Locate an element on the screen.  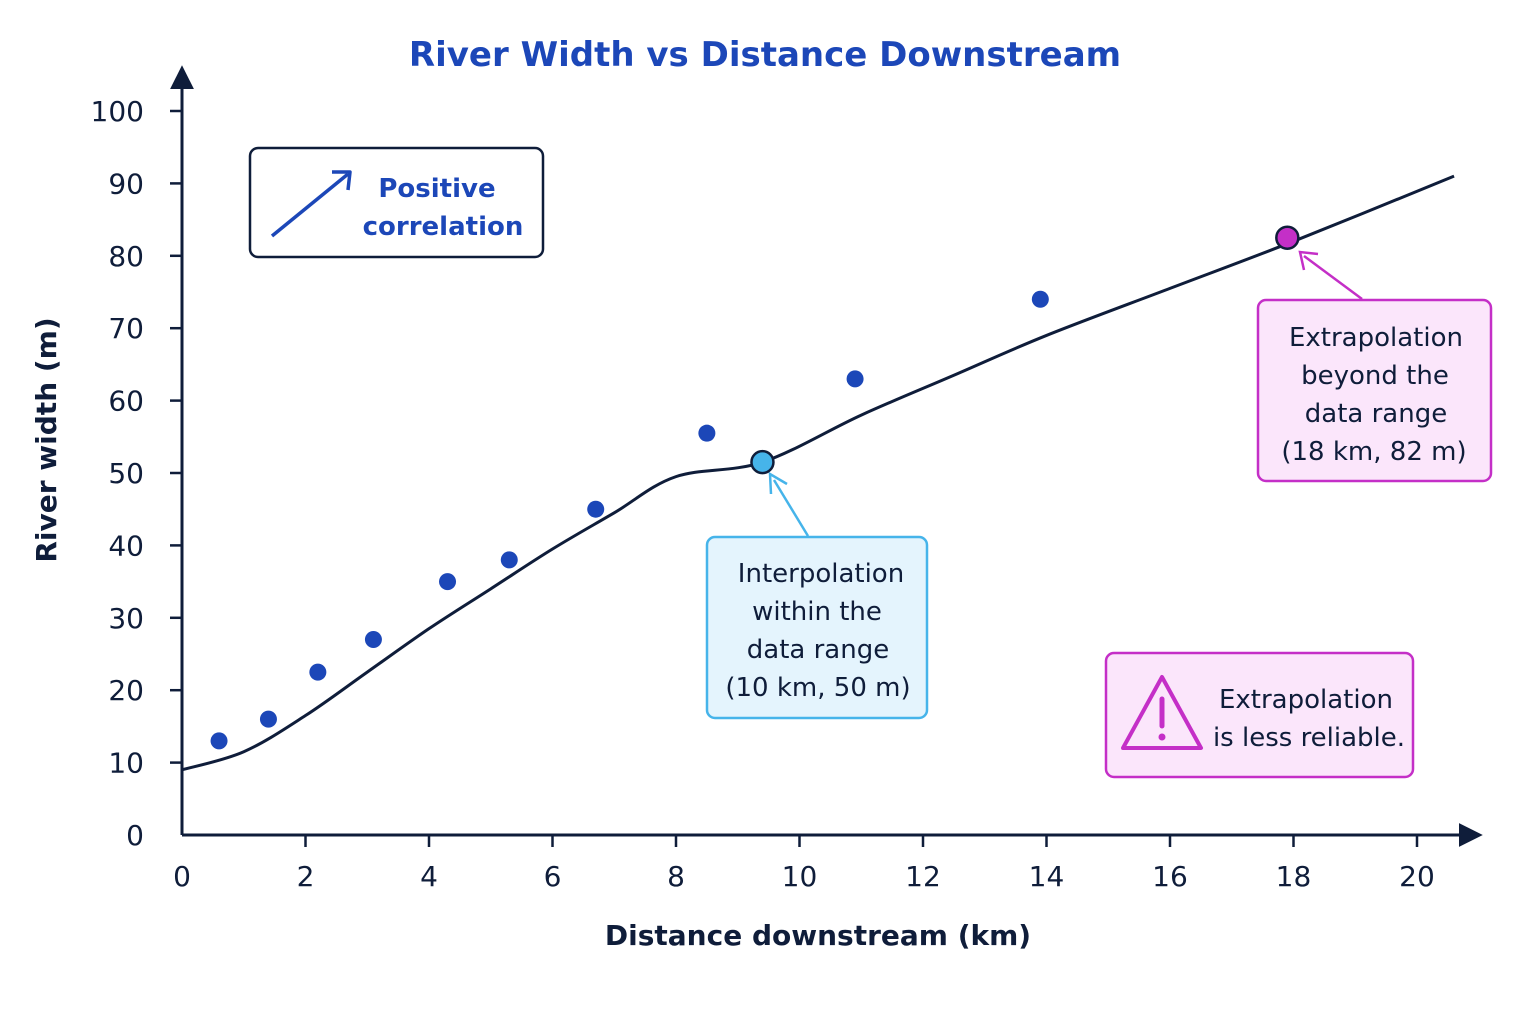
x-tick-label: 4 is located at coordinates (429, 876).